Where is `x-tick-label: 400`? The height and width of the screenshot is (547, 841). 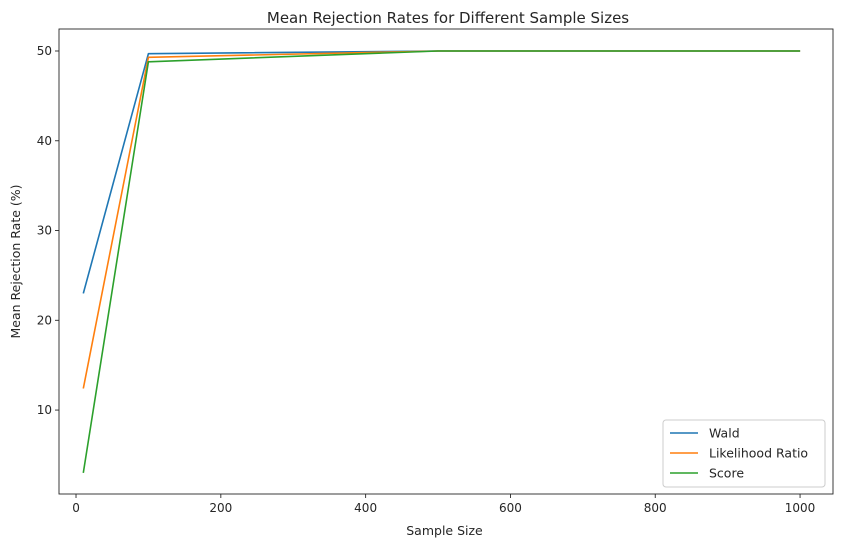
x-tick-label: 400 is located at coordinates (365, 508).